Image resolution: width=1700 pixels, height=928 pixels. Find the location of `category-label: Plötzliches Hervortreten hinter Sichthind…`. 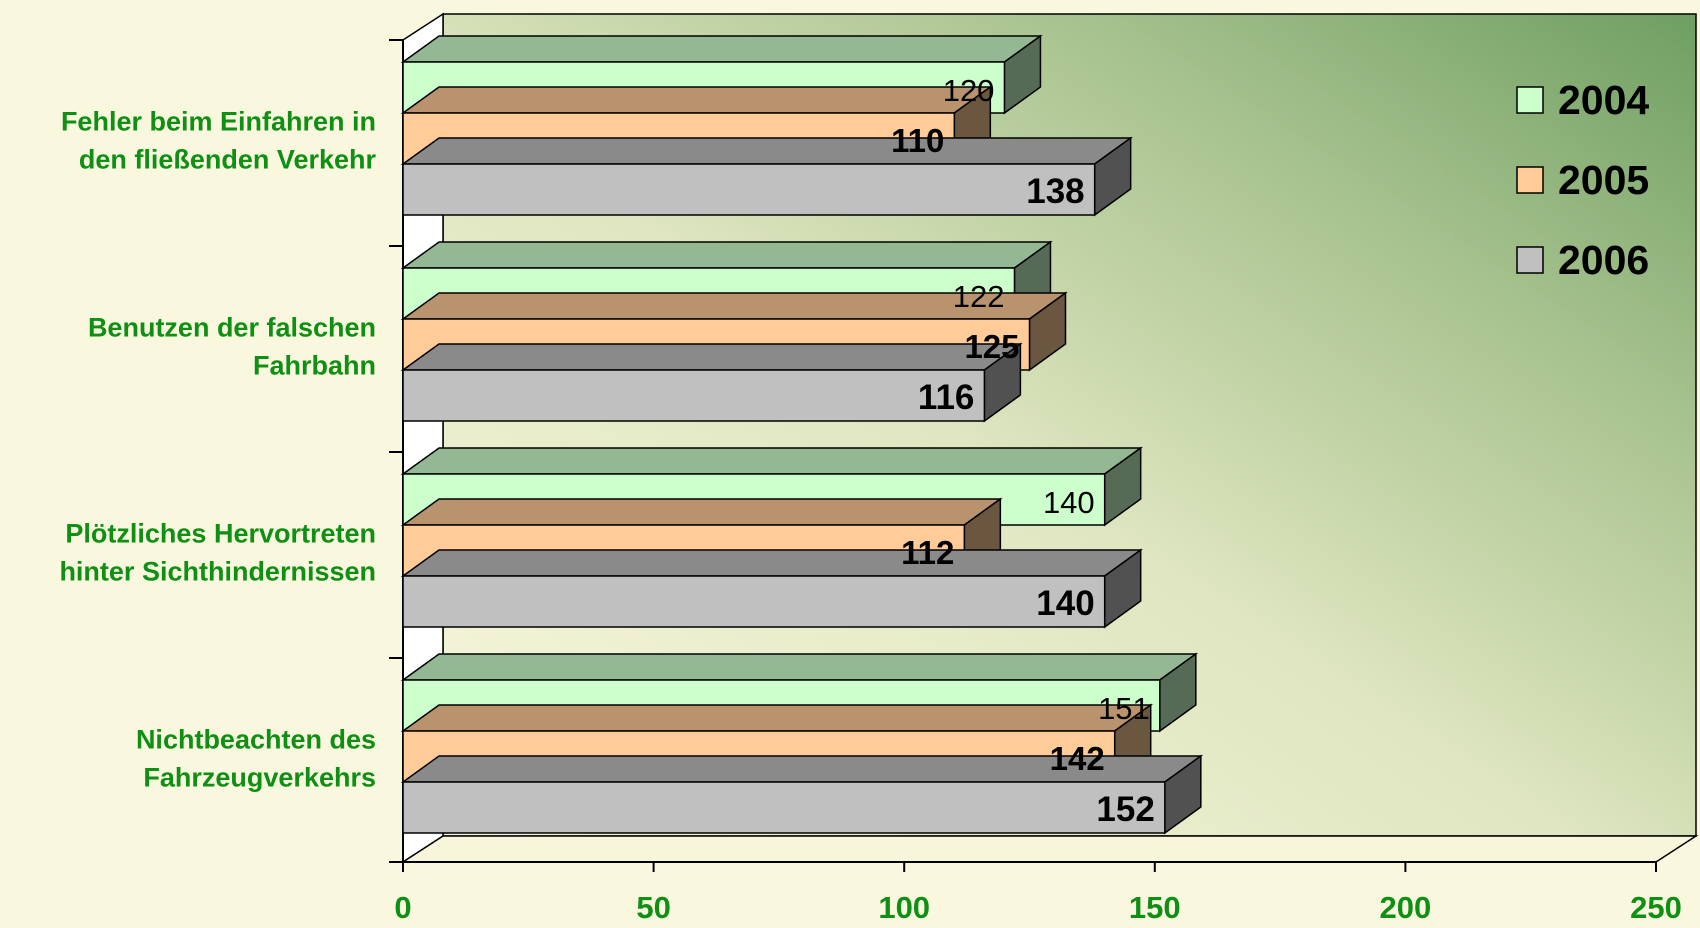

category-label: Plötzliches Hervortreten hinter Sichthind… is located at coordinates (217, 553).